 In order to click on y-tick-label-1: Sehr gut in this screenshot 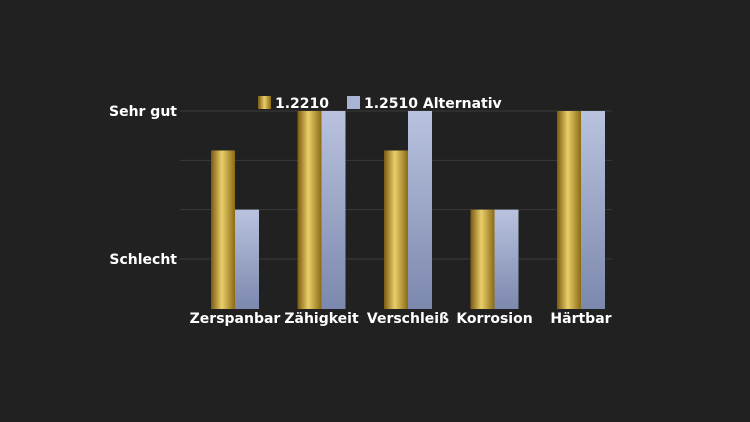, I will do `click(143, 112)`.